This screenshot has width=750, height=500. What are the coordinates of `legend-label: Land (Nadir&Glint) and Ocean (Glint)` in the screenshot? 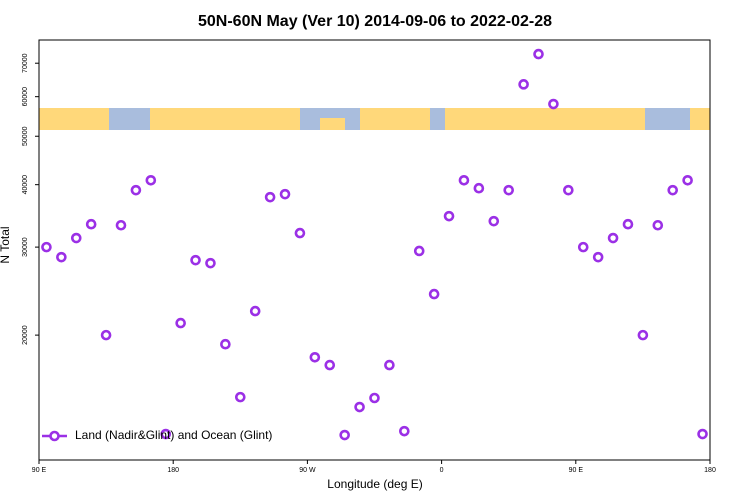 It's located at (173, 435).